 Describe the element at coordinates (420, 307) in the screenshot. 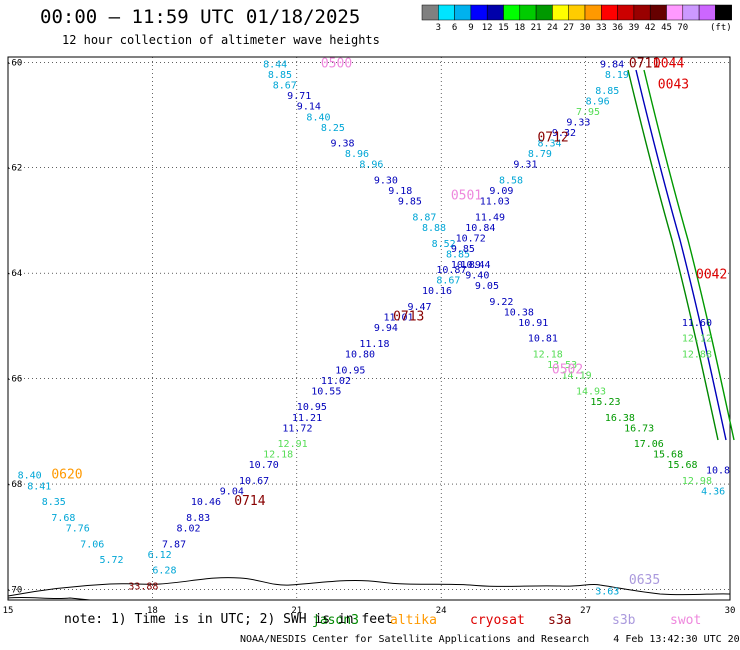

I see `swh-value: 9.47` at that location.